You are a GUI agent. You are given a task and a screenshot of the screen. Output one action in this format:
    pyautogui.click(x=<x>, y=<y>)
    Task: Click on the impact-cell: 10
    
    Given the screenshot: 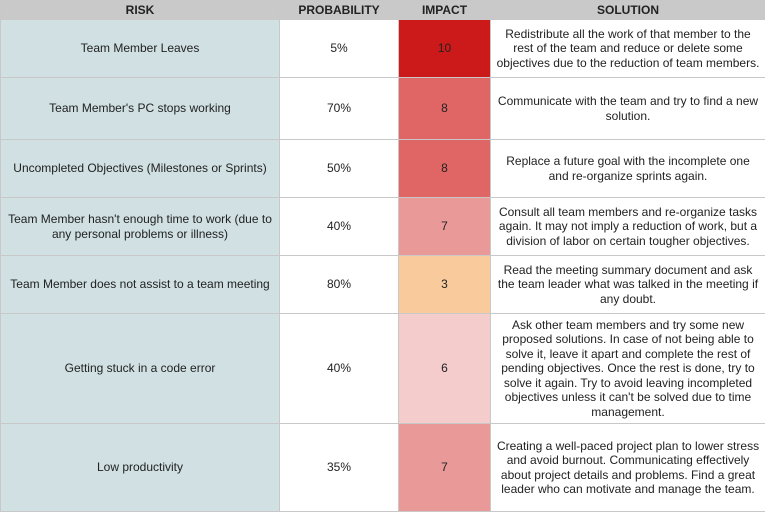 What is the action you would take?
    pyautogui.click(x=444, y=48)
    